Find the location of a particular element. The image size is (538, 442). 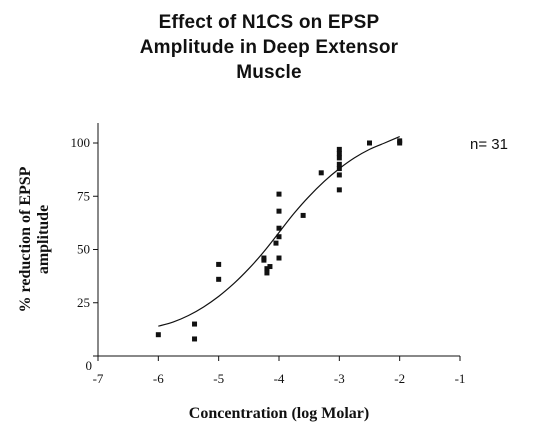

y-tick-label: 75 is located at coordinates (83, 195).